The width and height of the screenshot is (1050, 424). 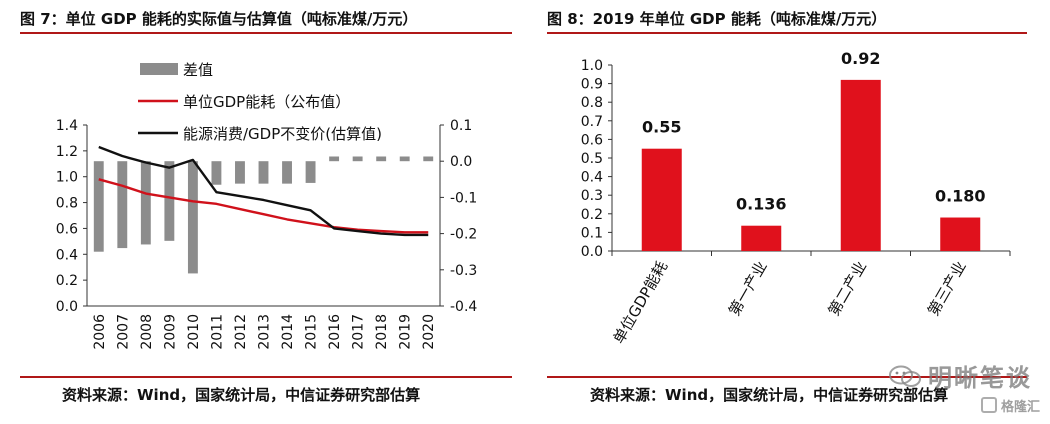 I want to click on legend-label-published: 单位GDP能耗（公布值）, so click(x=266, y=102).